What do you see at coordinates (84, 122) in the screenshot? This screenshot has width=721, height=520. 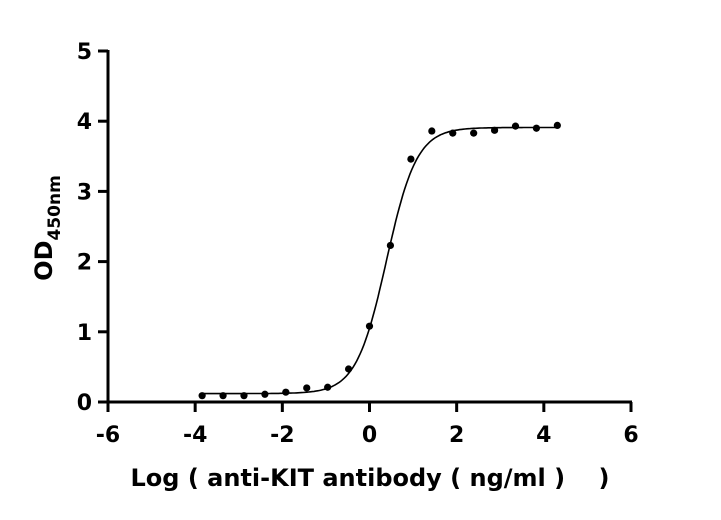 I see `y-tick-label: 4` at bounding box center [84, 122].